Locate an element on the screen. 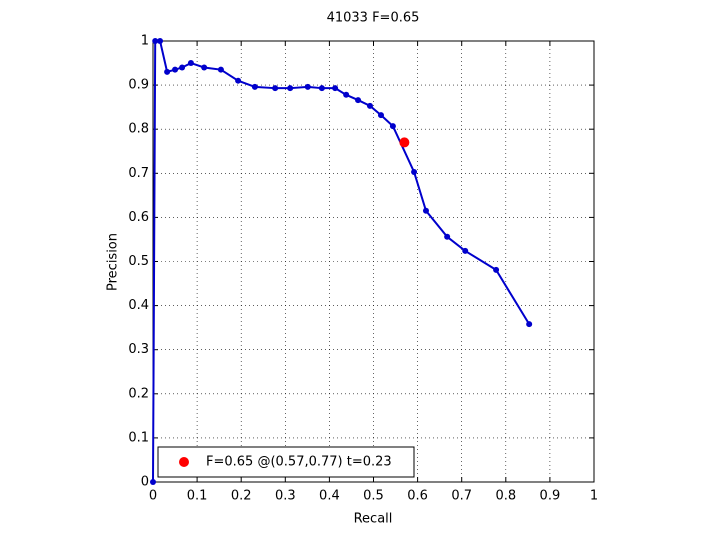  chart-title: 41033 F=0.65 is located at coordinates (373, 18).